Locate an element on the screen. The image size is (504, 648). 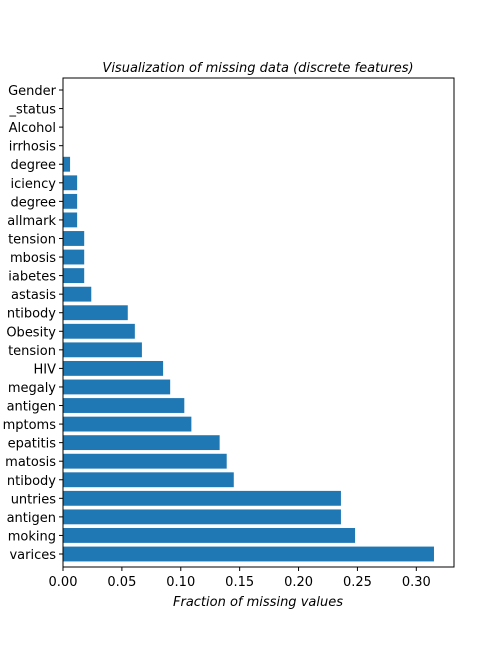
y-tick-label-1: _status is located at coordinates (33, 110).